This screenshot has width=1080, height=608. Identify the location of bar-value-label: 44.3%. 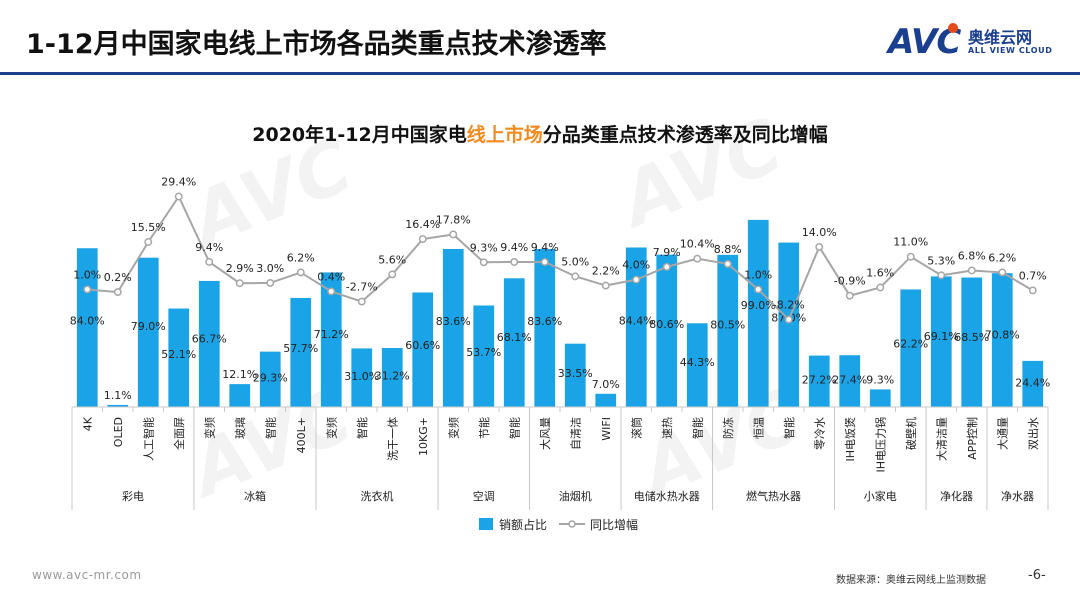
(697, 362).